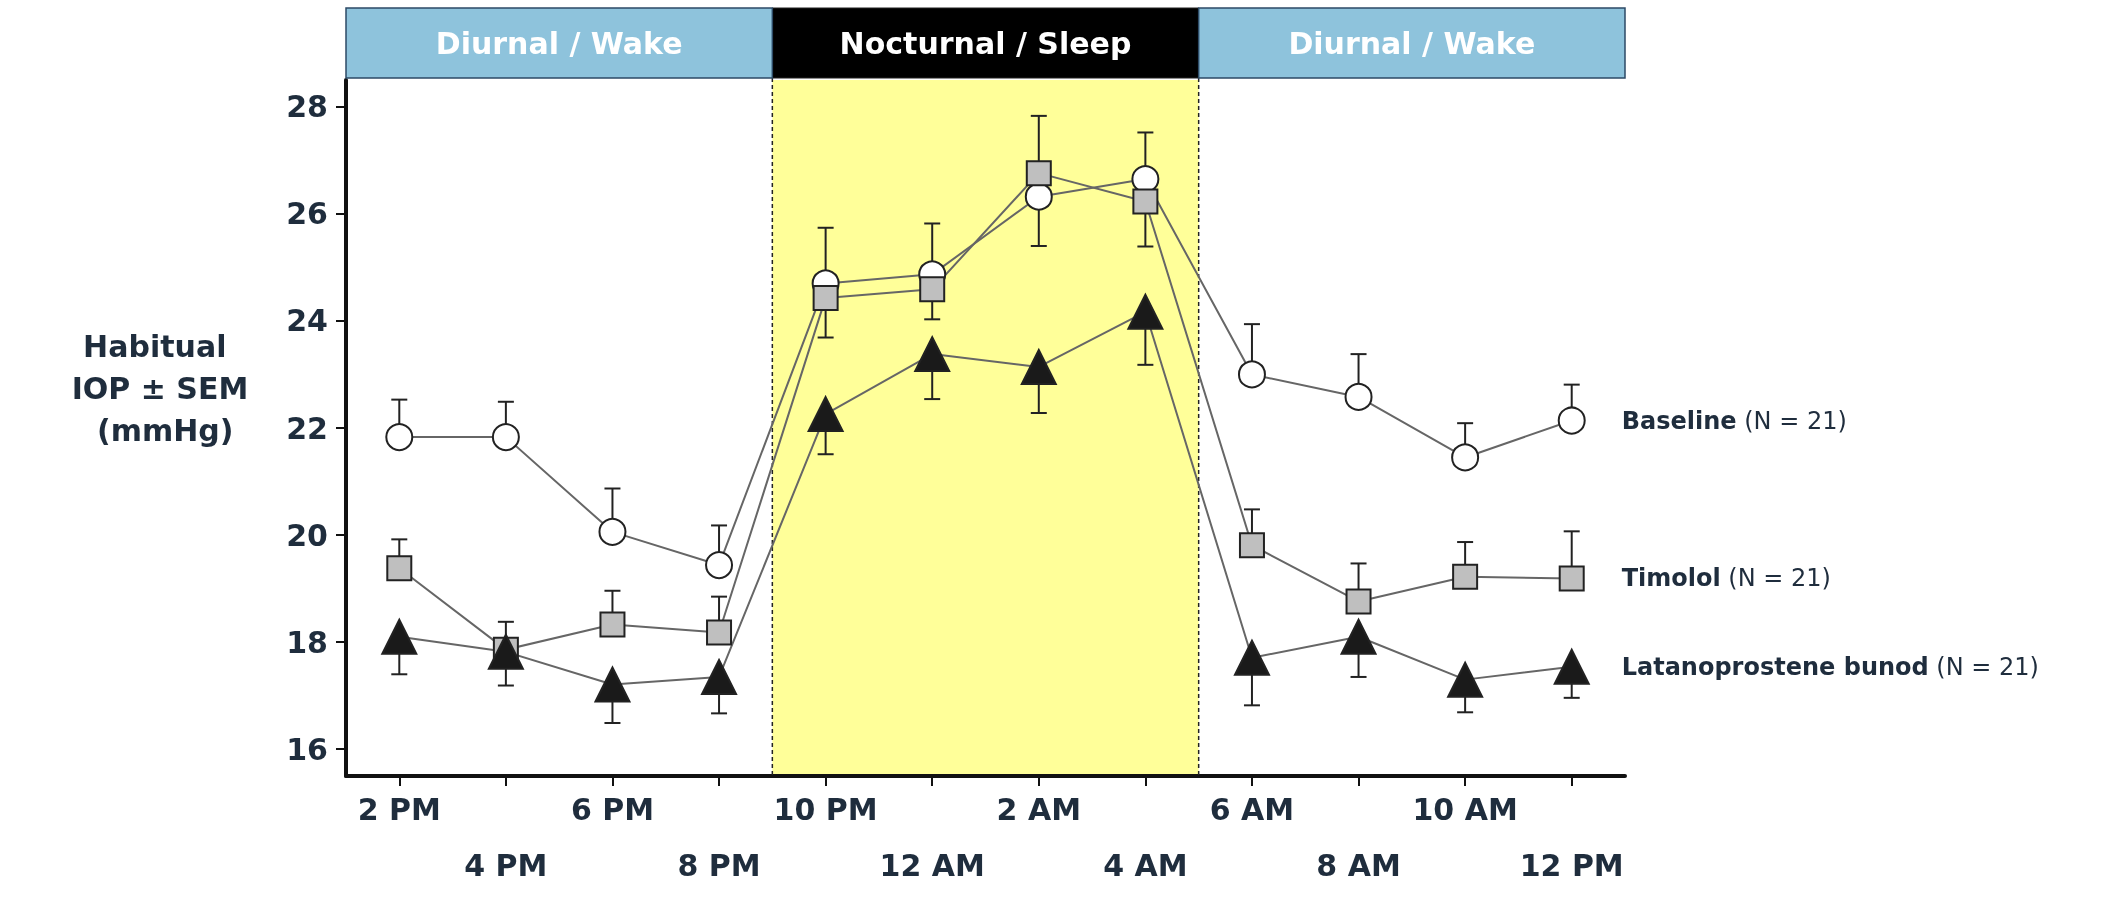  Describe the element at coordinates (1571, 865) in the screenshot. I see `x-tick-label: 12 PM` at that location.